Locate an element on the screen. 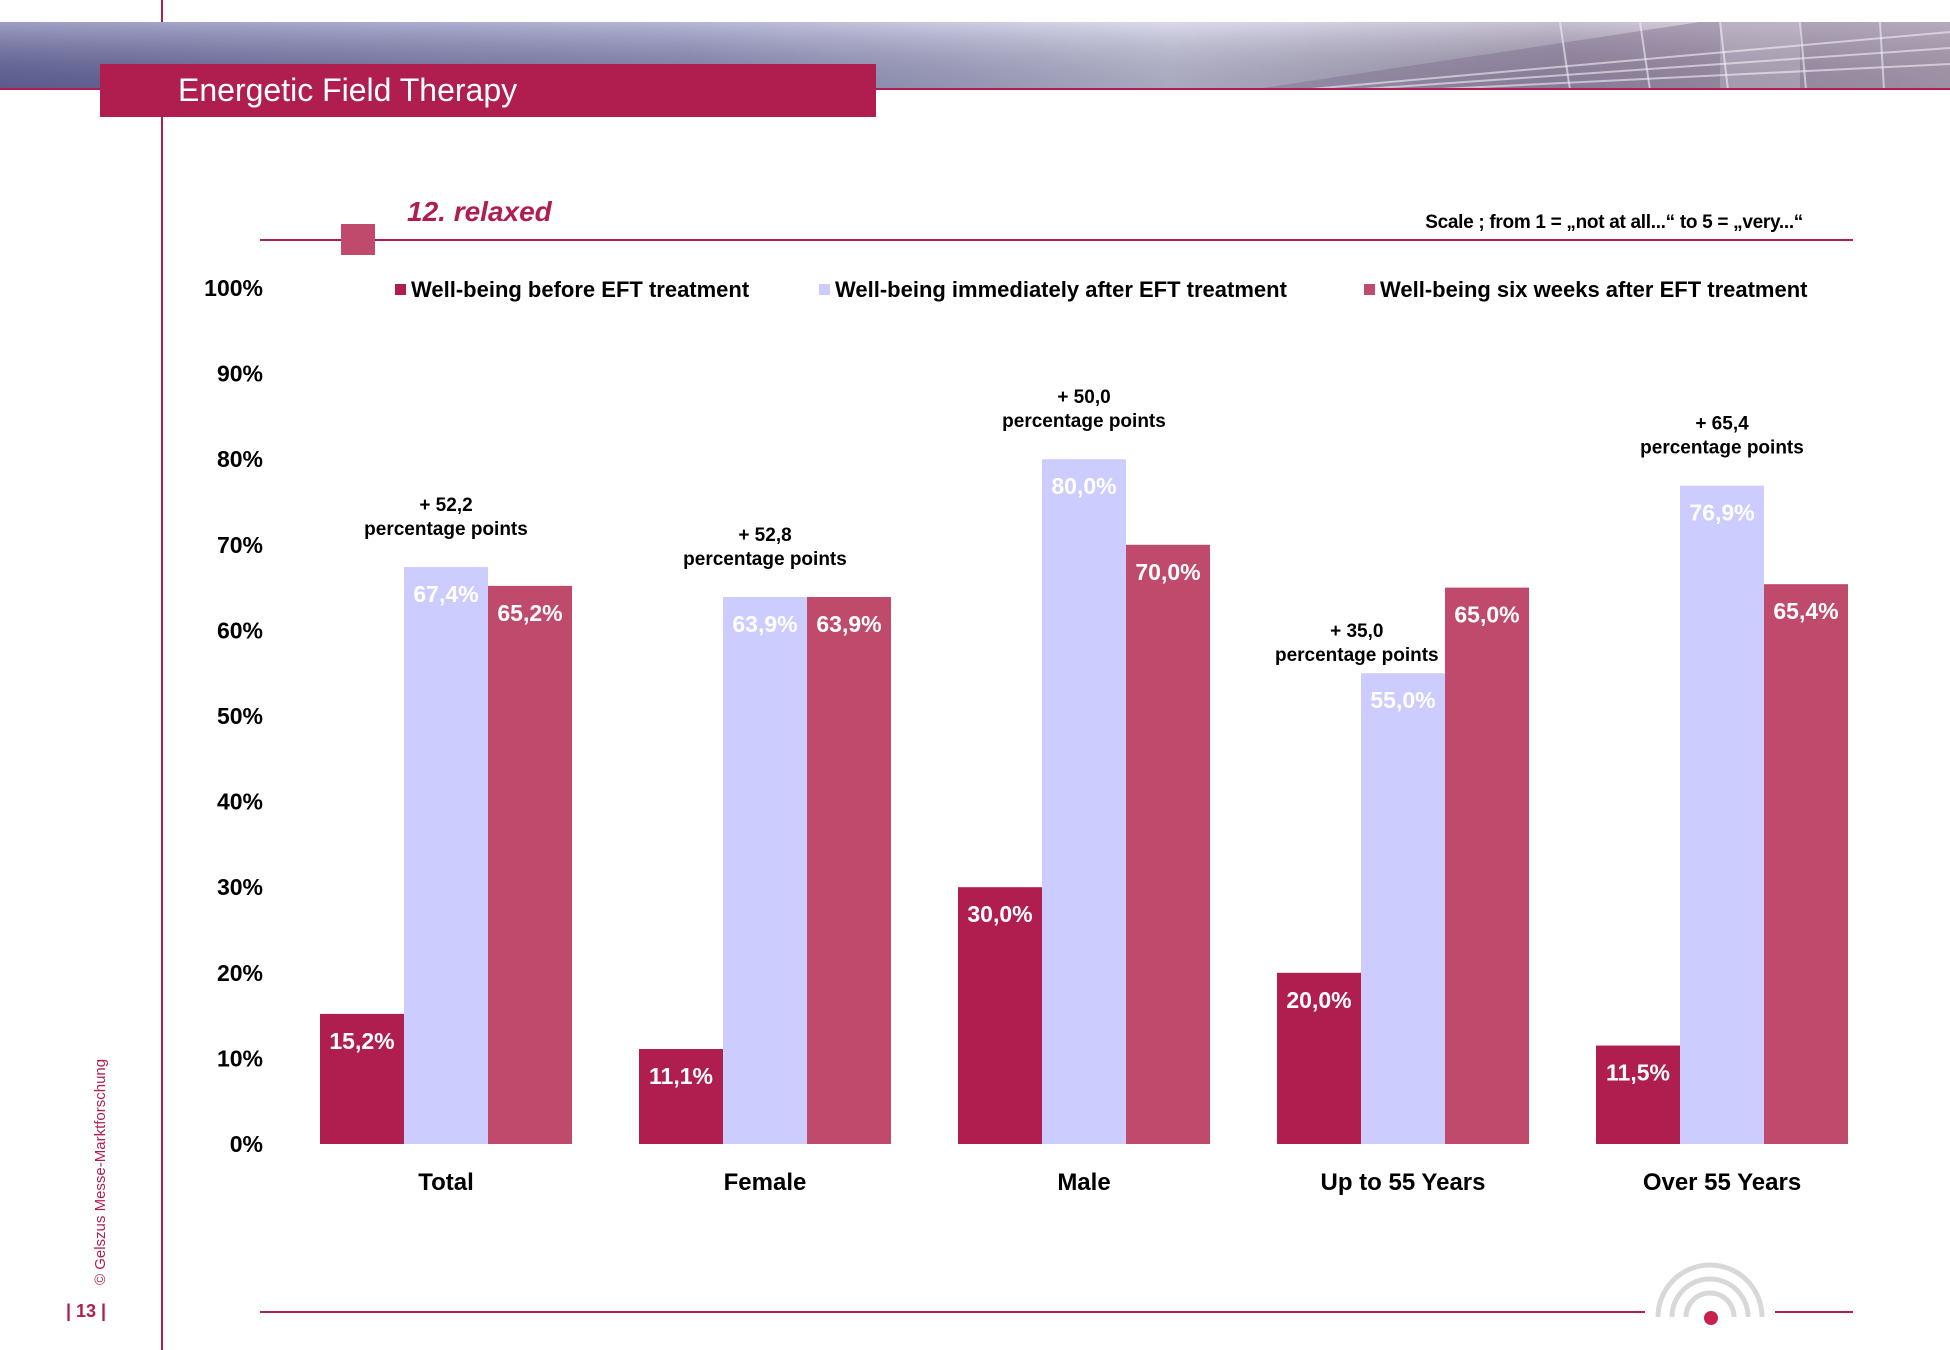 Image resolution: width=1950 pixels, height=1350 pixels. y-tick-label: 40% is located at coordinates (240, 802).